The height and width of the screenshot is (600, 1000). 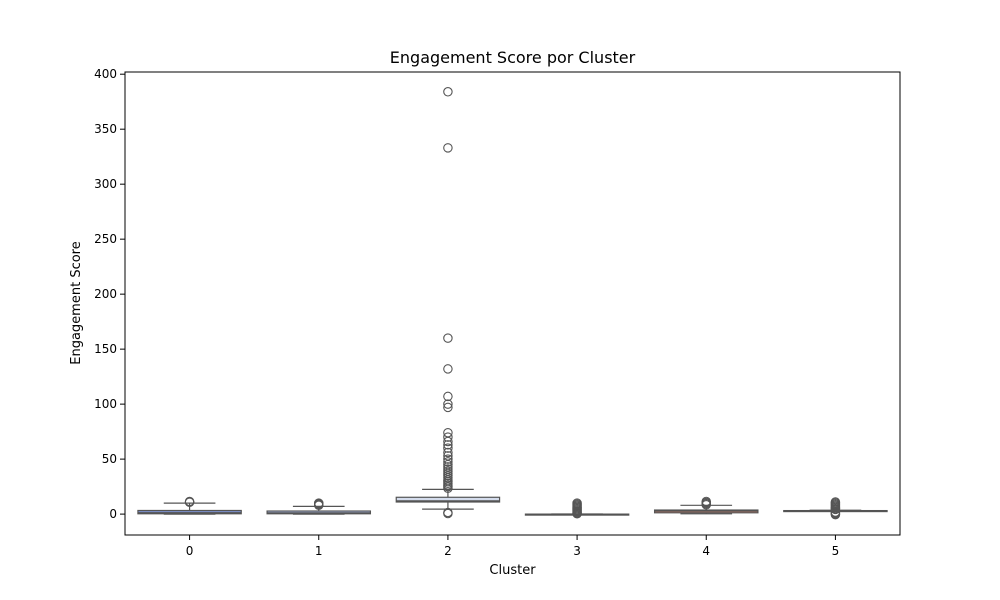 I want to click on y-tick-label: 300, so click(x=105, y=184).